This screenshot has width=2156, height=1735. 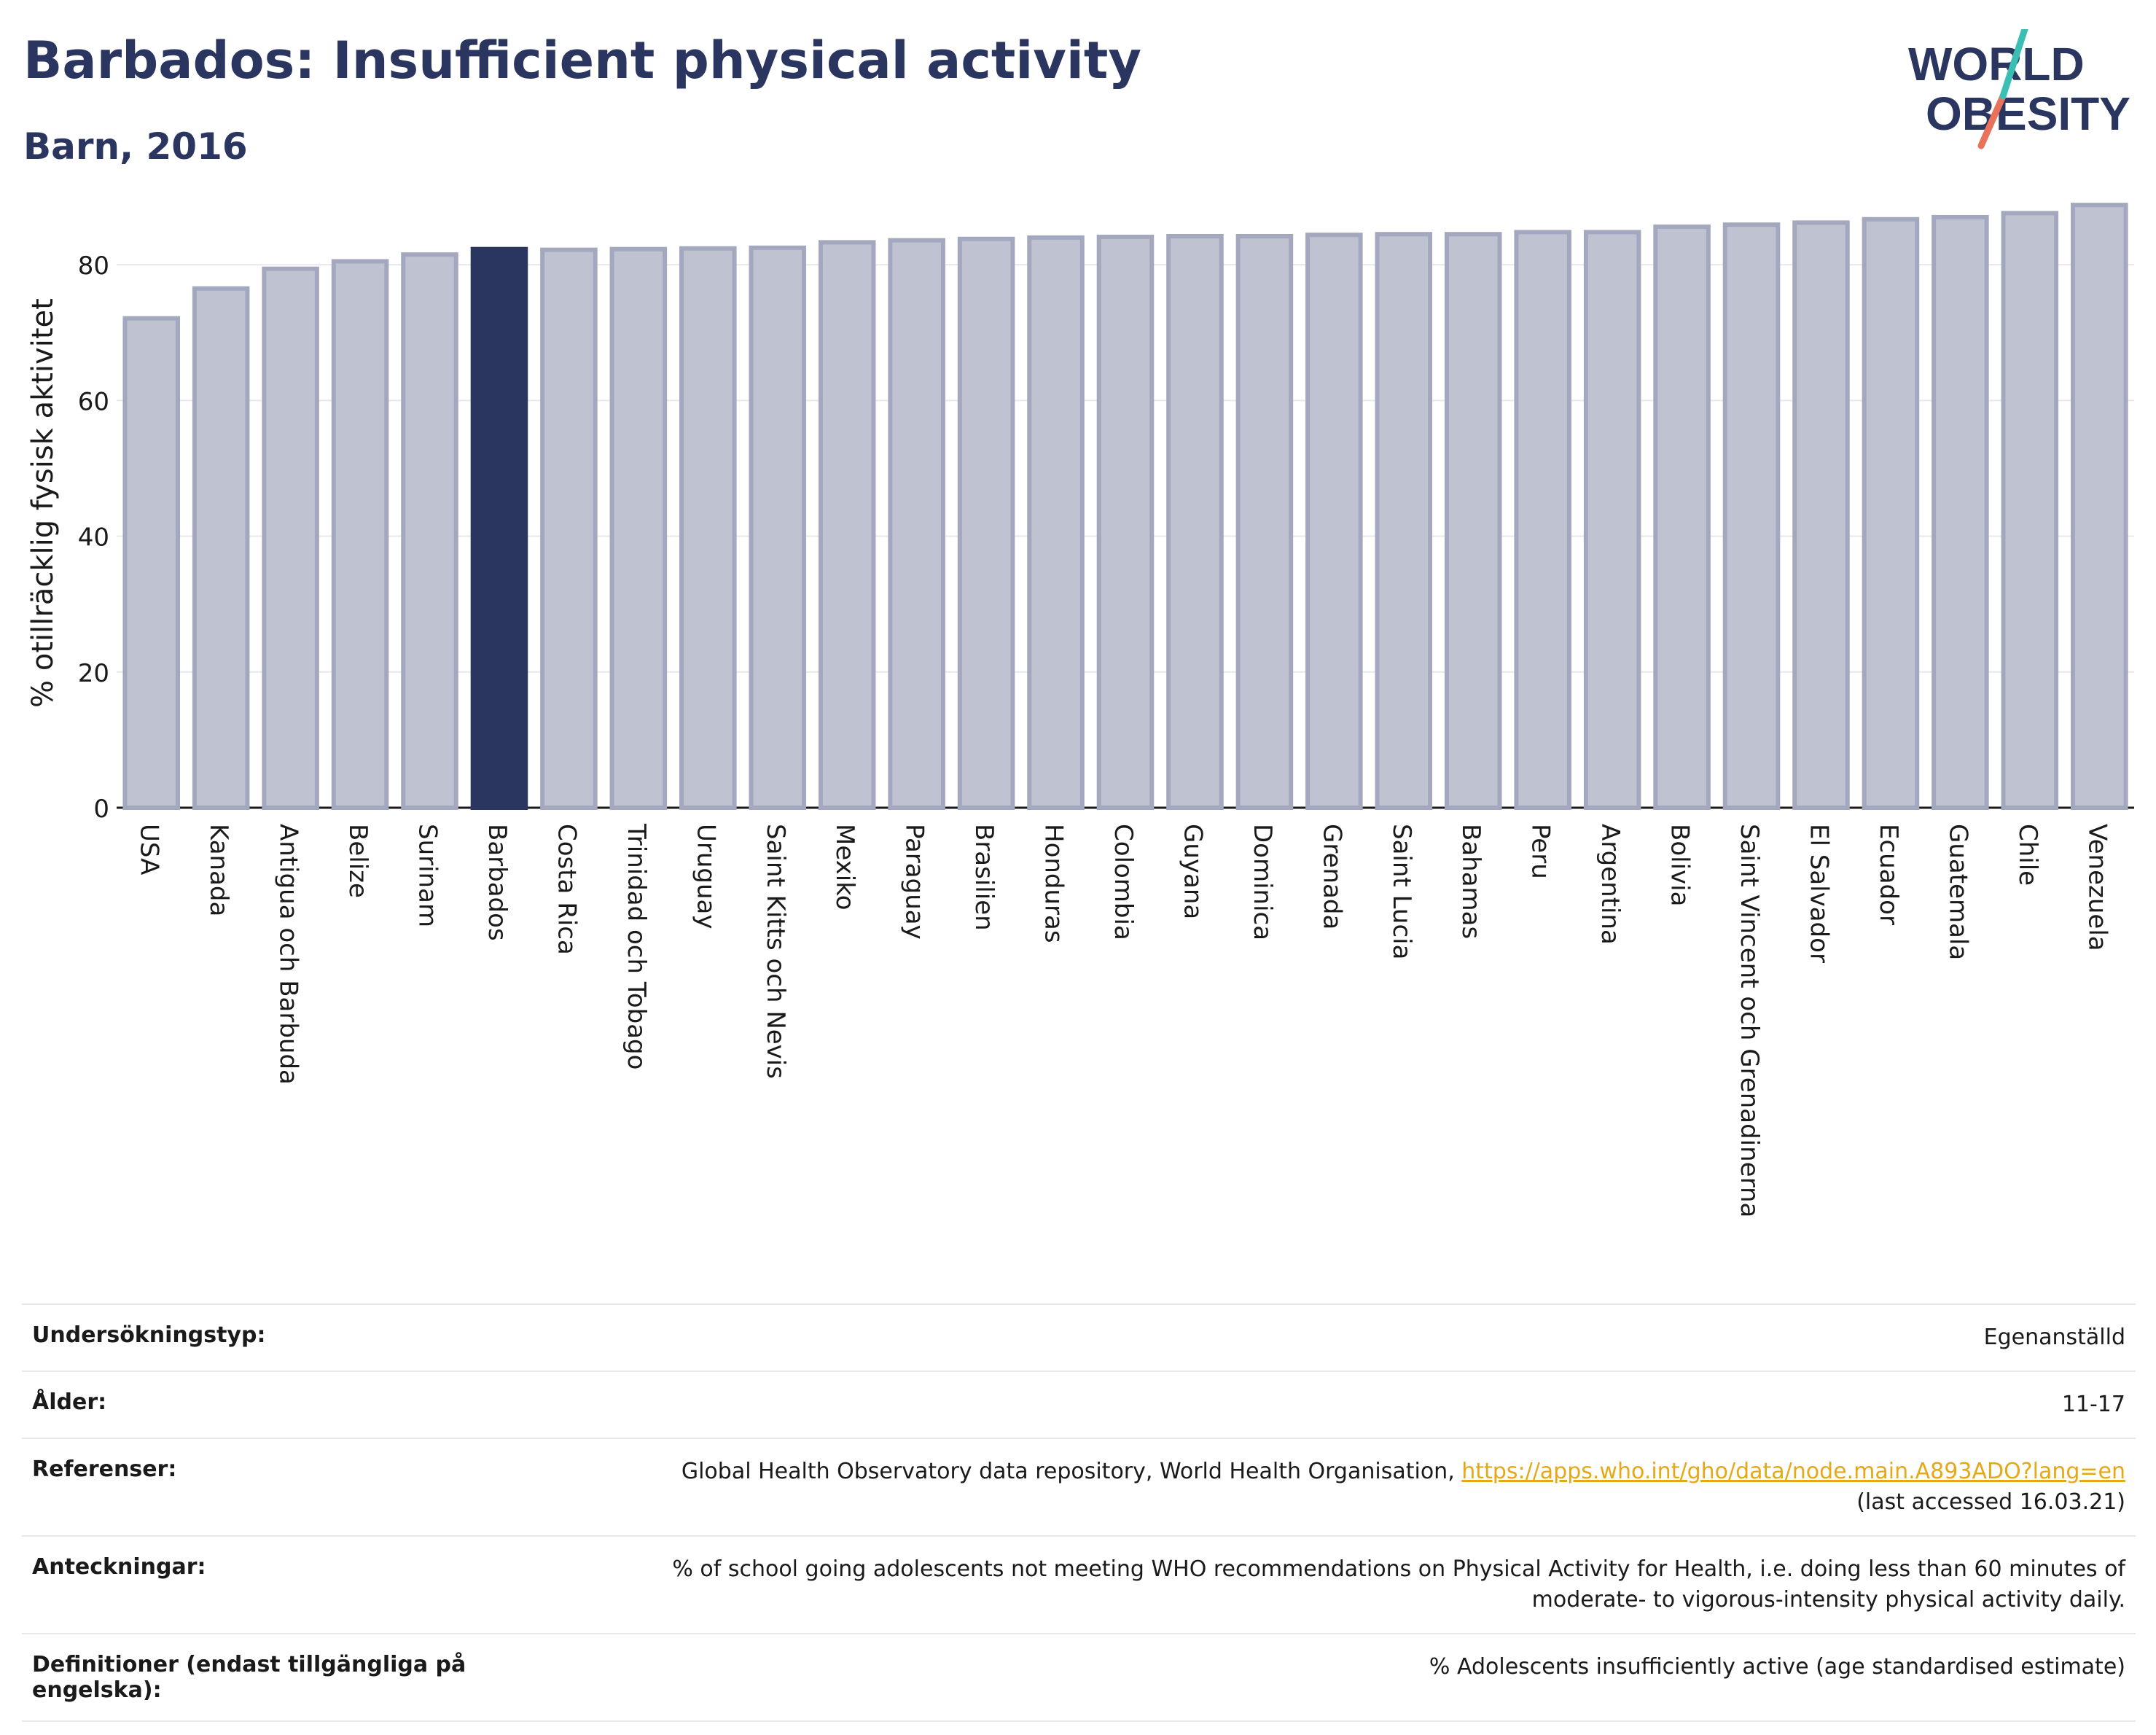 I want to click on bar-usa, so click(x=151, y=563).